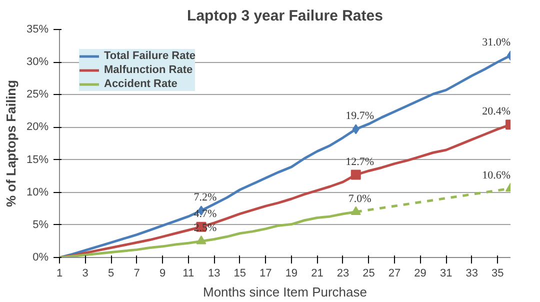 The height and width of the screenshot is (302, 540). I want to click on x-tick-label: 5, so click(111, 274).